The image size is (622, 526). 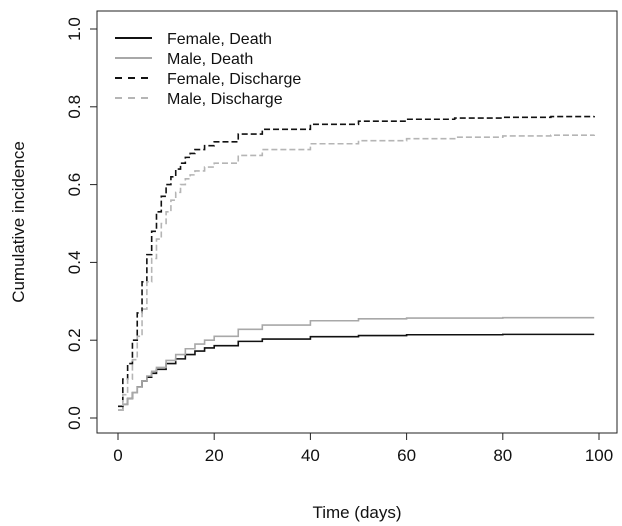 I want to click on x-tick-label: 80, so click(x=502, y=455).